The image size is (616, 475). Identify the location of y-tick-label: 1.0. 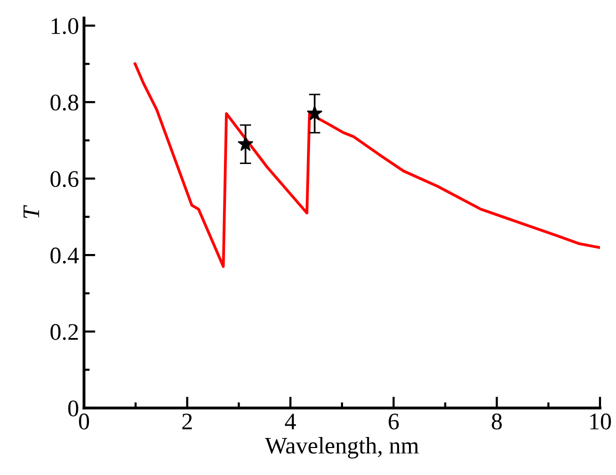
(65, 26).